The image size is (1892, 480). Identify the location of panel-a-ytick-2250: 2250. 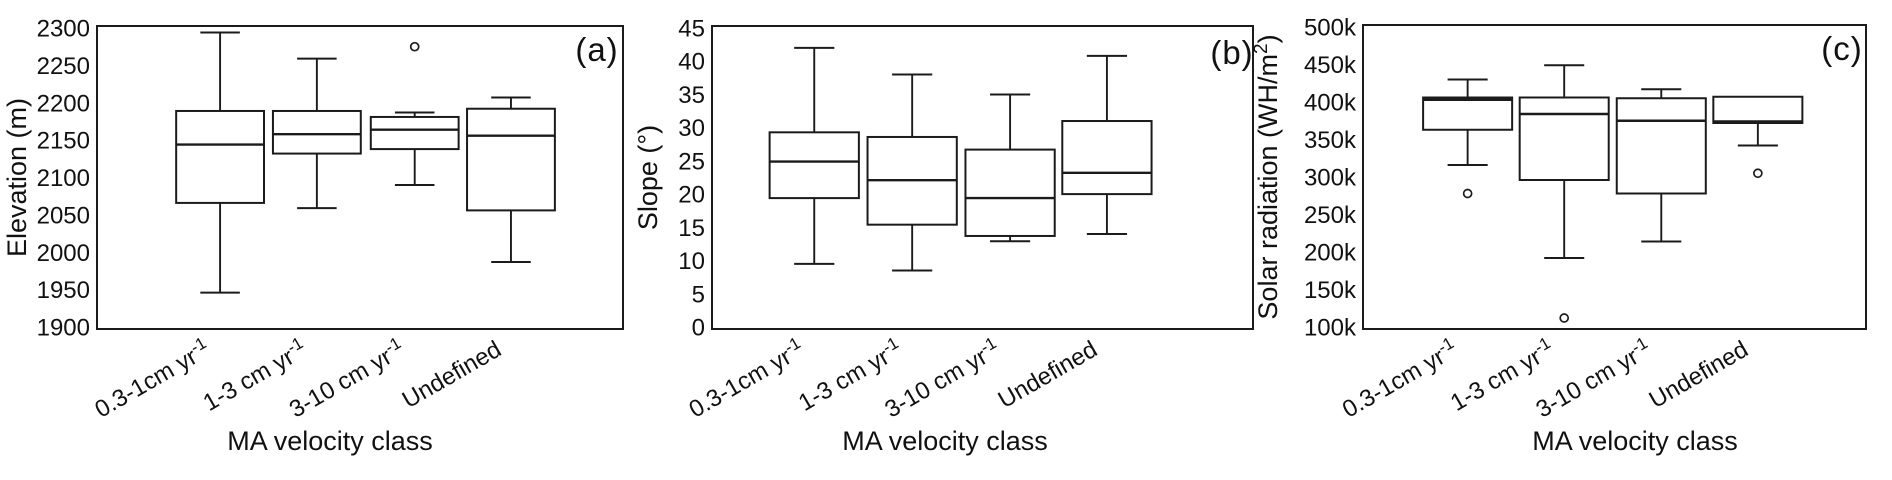
(63, 66).